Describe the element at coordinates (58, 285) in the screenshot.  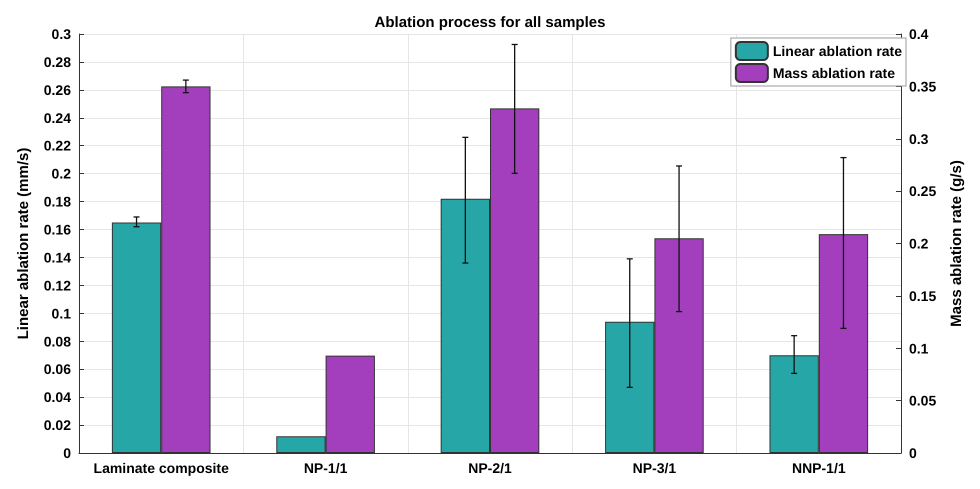
I see `y-tick-label: 0.12` at that location.